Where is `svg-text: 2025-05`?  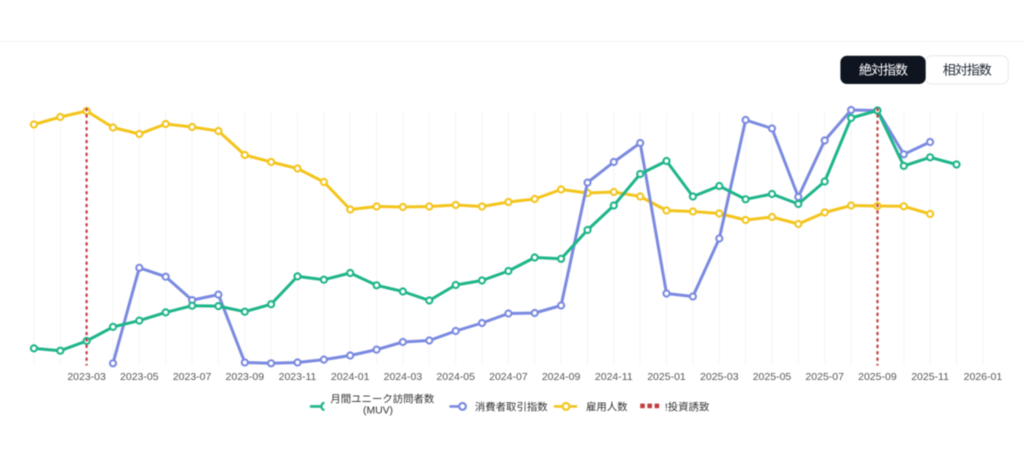
svg-text: 2025-05 is located at coordinates (772, 377).